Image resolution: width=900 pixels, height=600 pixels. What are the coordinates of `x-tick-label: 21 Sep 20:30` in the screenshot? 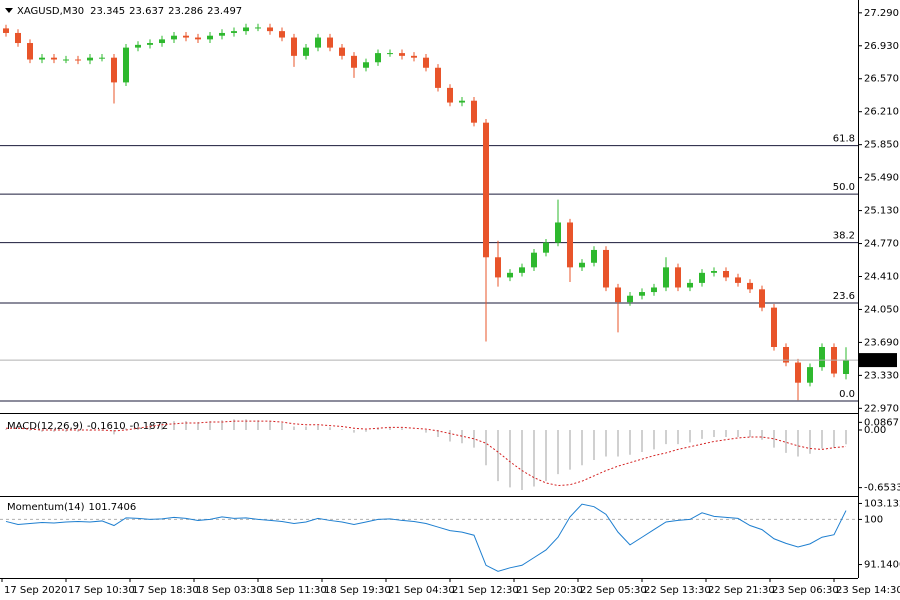 It's located at (549, 590).